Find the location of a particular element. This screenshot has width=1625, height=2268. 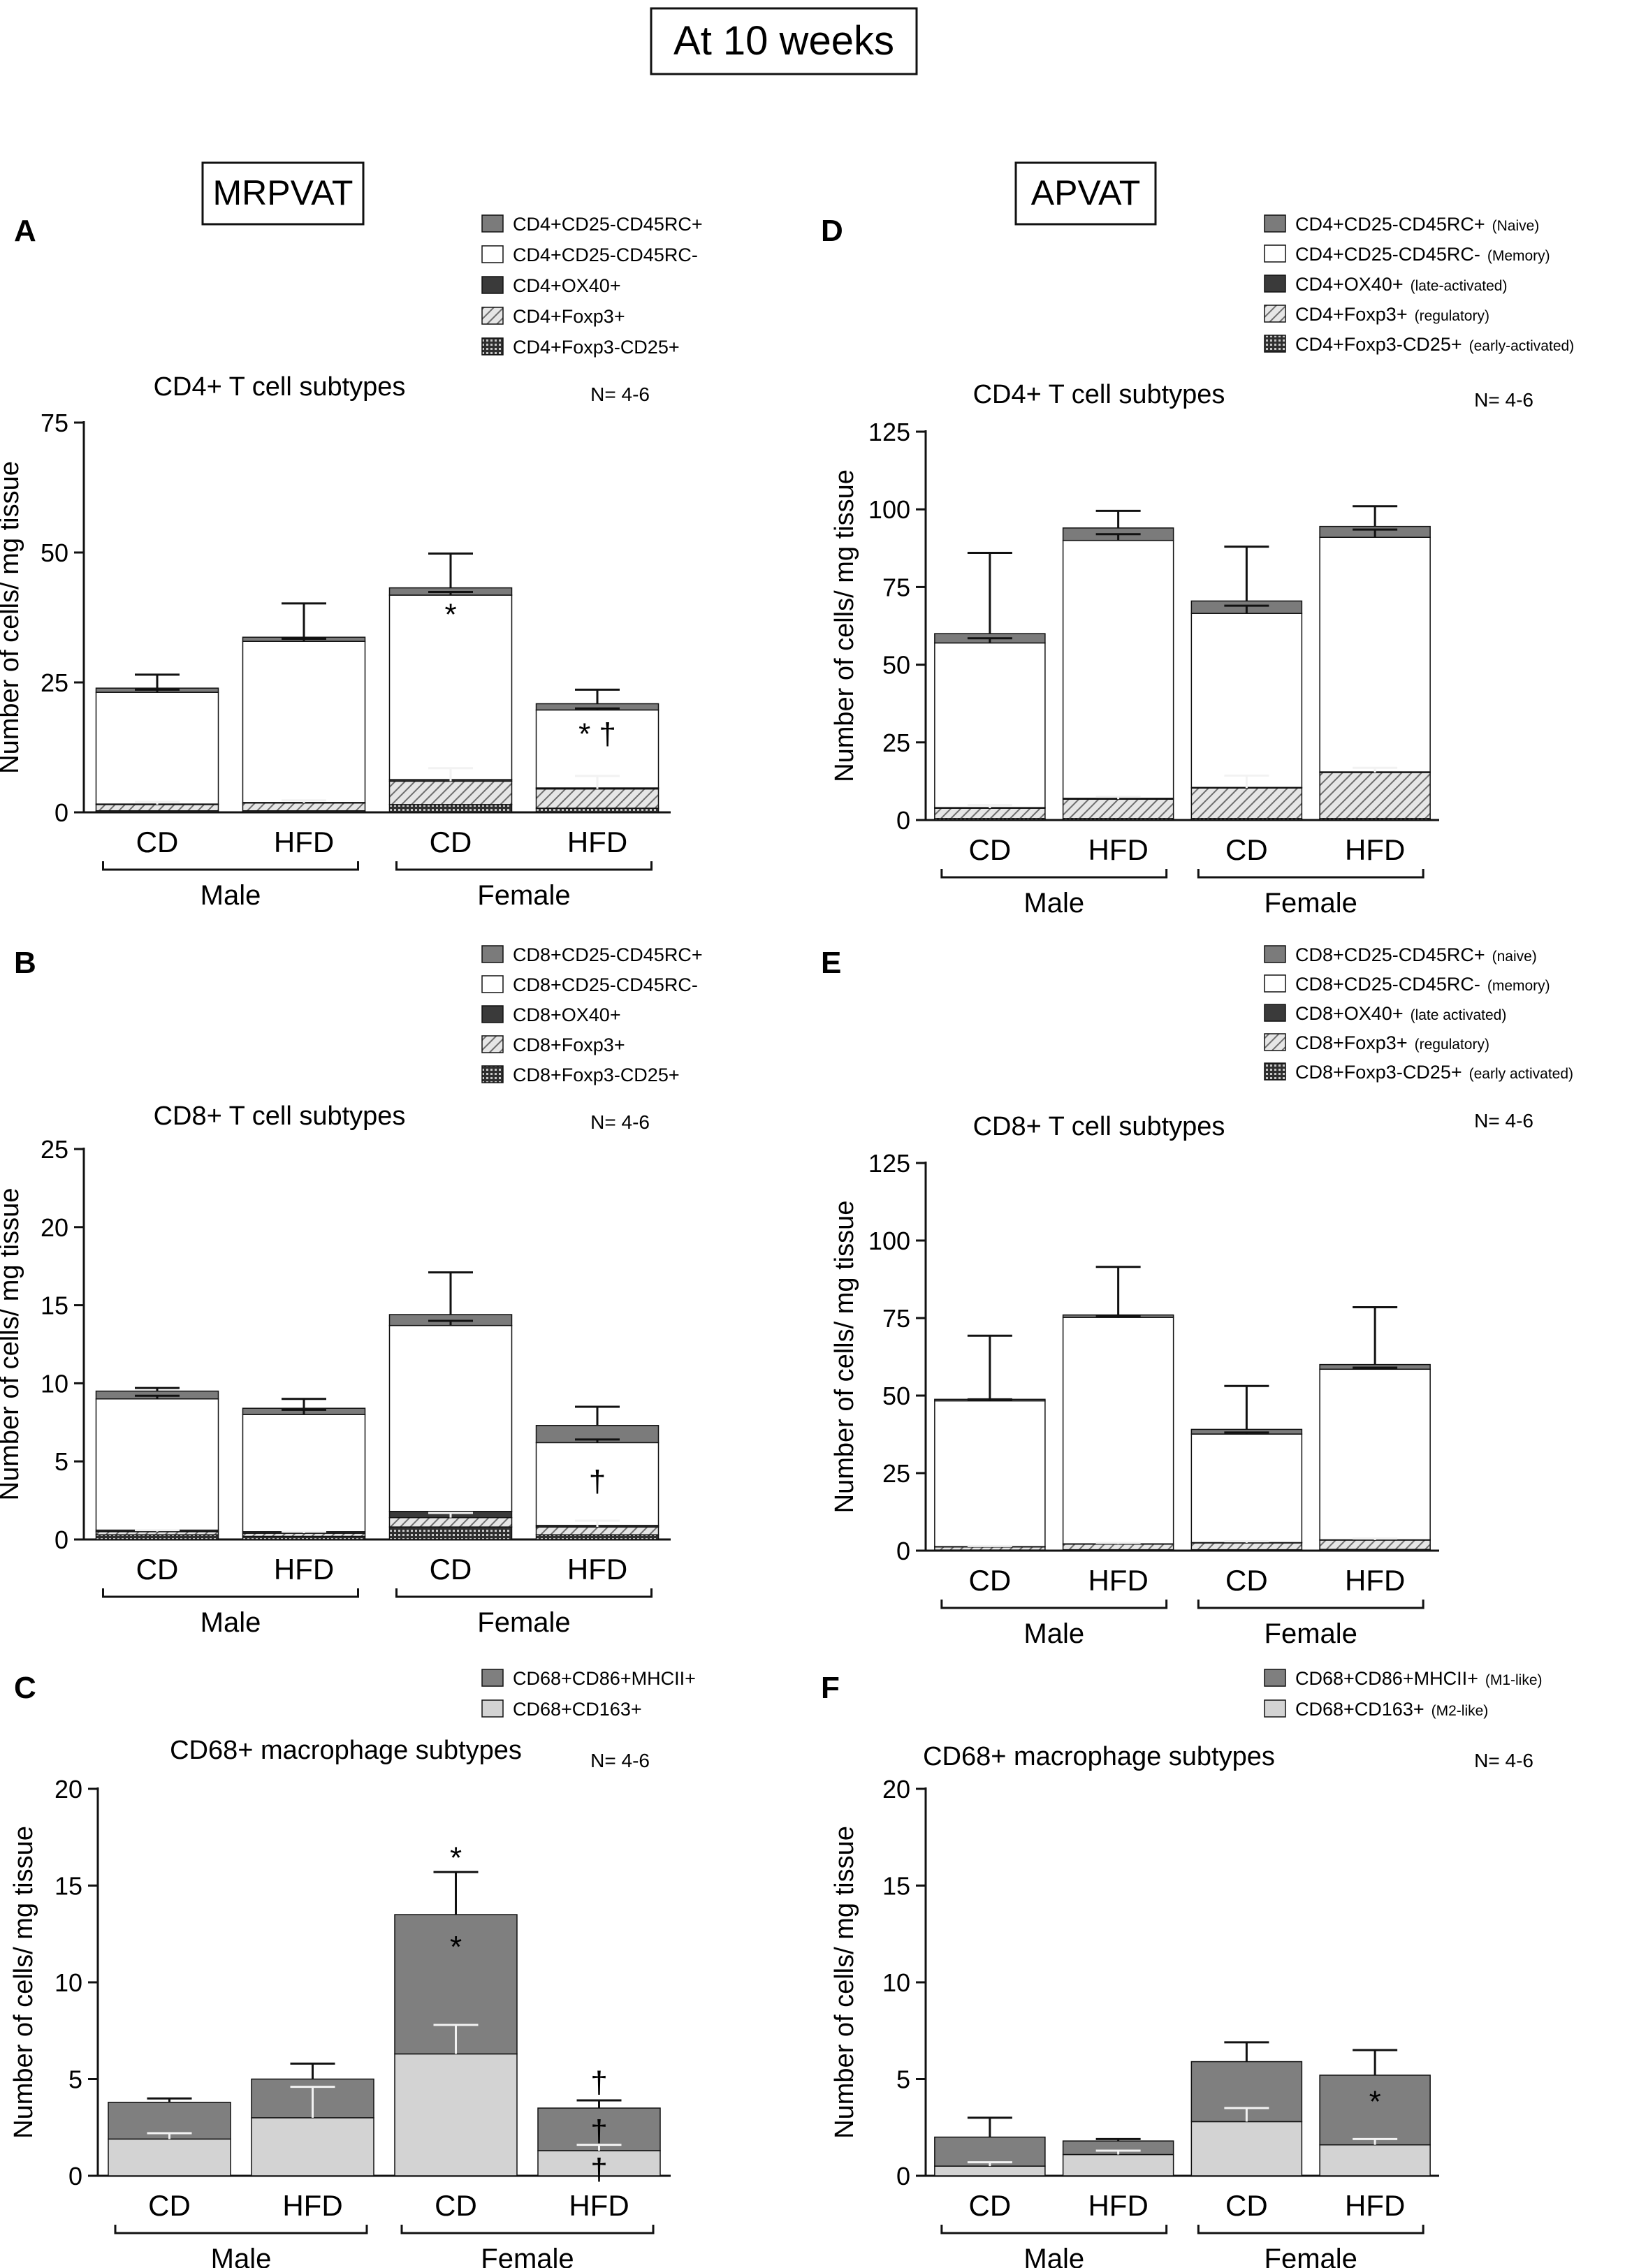

panel-letter: D is located at coordinates (832, 231).